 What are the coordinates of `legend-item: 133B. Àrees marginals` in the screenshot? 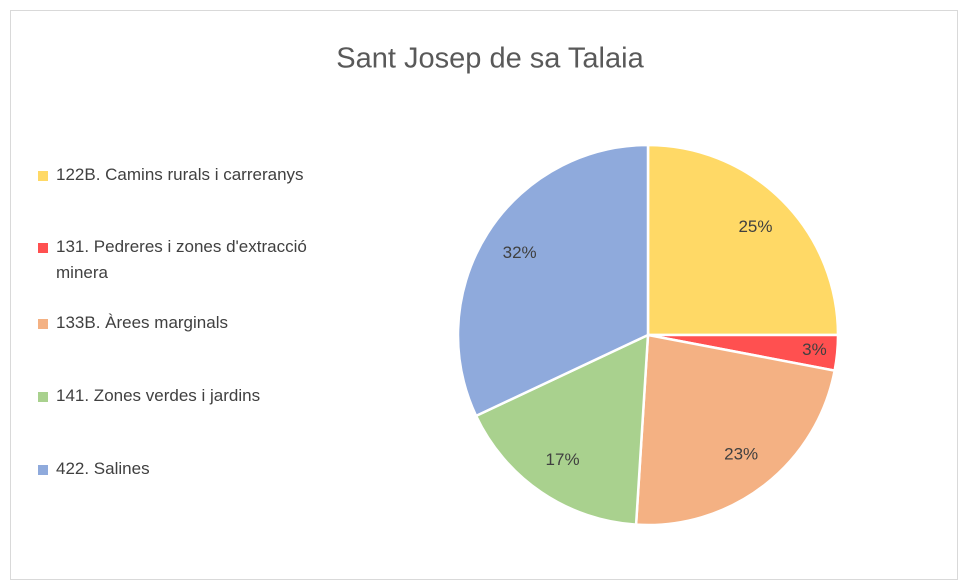 It's located at (177, 323).